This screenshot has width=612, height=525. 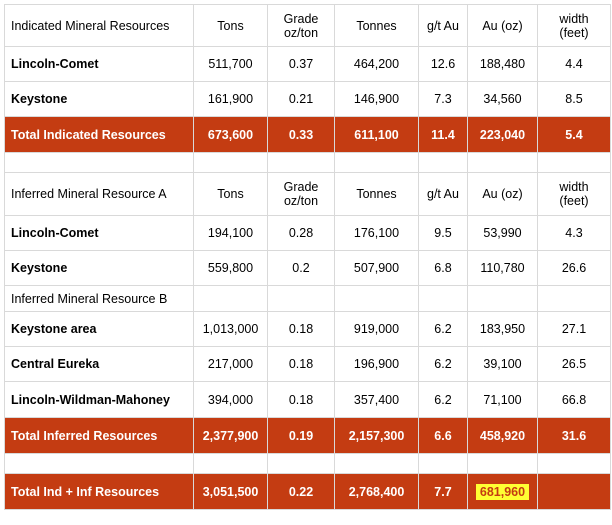 I want to click on value-cell: 9.5, so click(x=443, y=233).